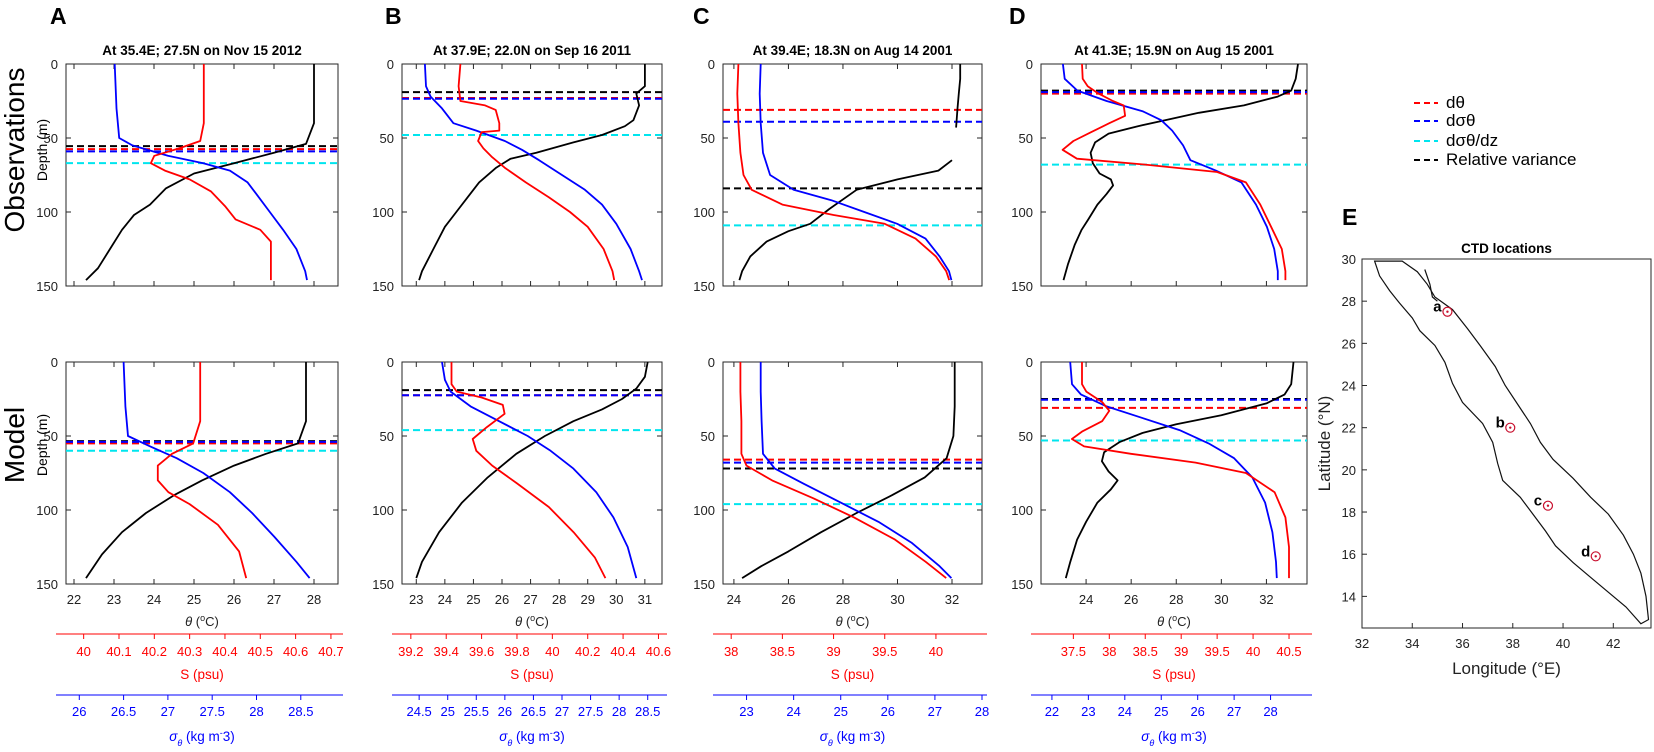  What do you see at coordinates (1412, 643) in the screenshot?
I see `lon-tick-label: 34` at bounding box center [1412, 643].